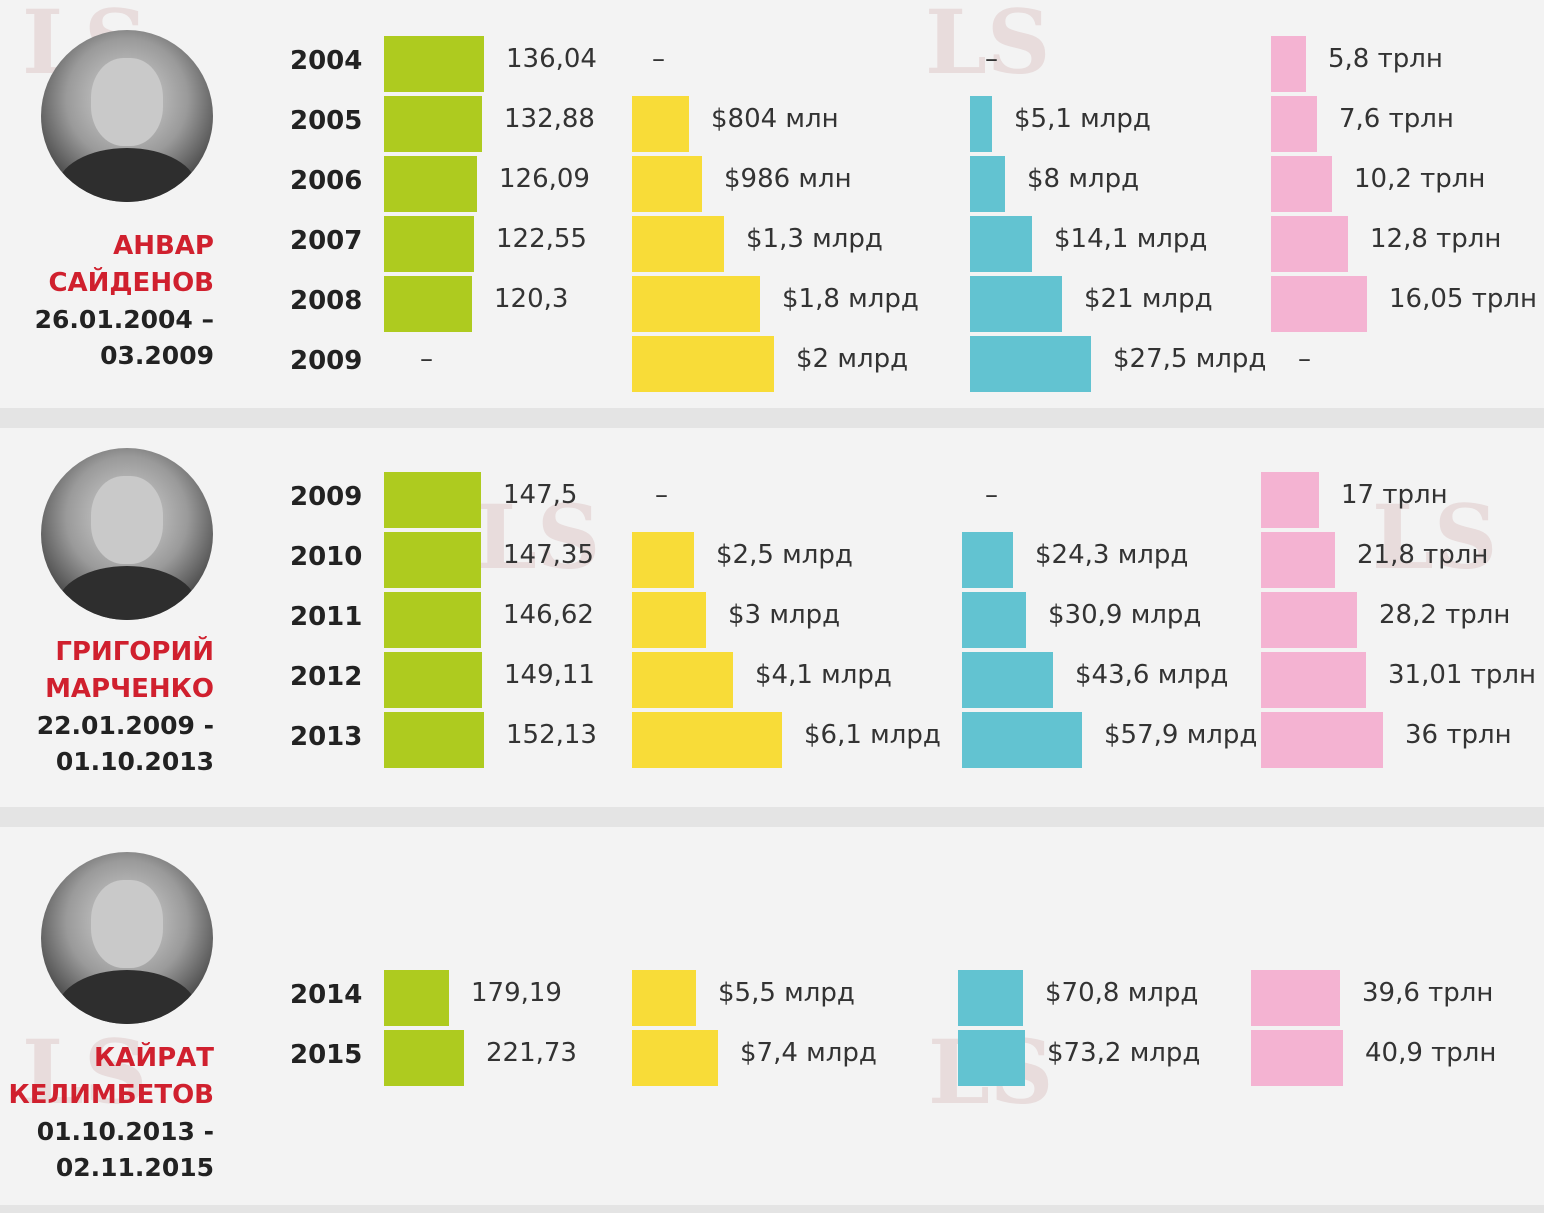 This screenshot has height=1213, width=1544. What do you see at coordinates (548, 555) in the screenshot?
I see `value-label-green: 147,35` at bounding box center [548, 555].